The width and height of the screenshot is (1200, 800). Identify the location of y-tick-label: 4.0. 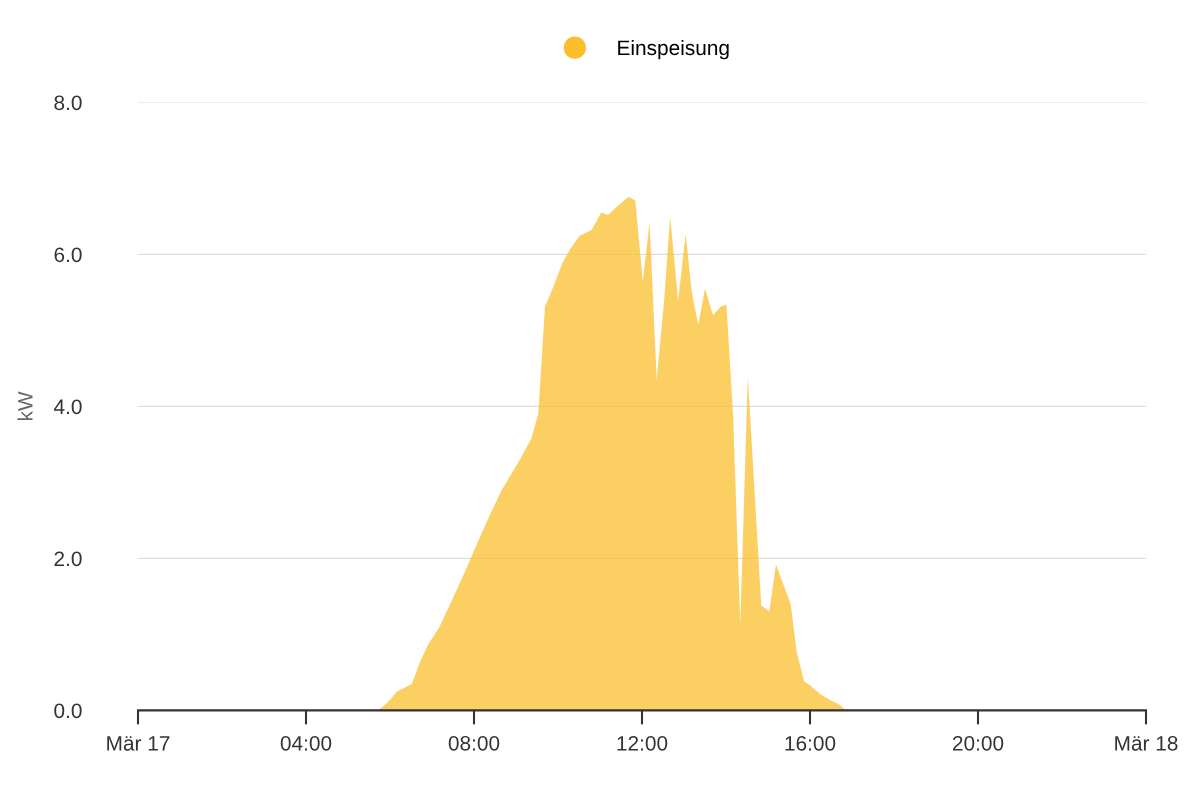
(67, 407).